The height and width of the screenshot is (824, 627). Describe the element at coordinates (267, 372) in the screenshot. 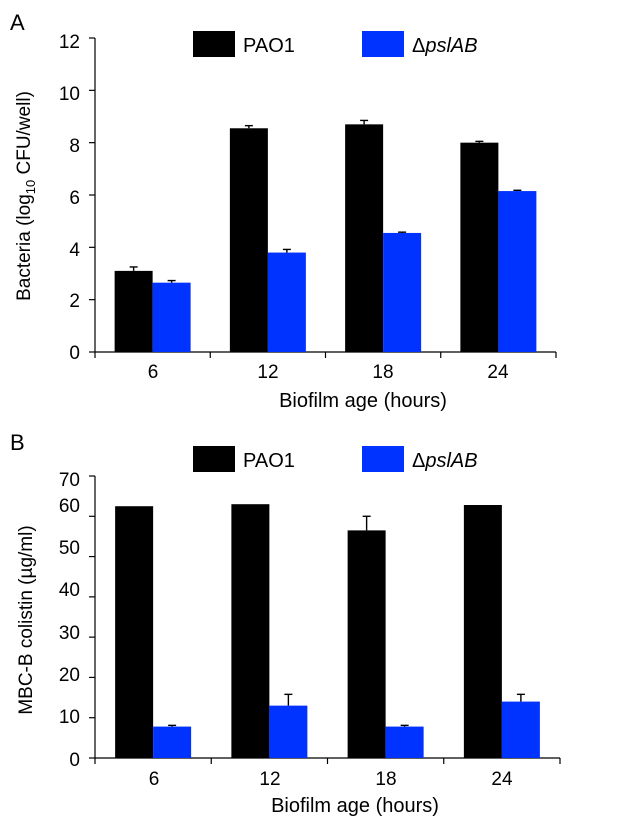

I see `panel-a-x-tick-label: 12` at that location.